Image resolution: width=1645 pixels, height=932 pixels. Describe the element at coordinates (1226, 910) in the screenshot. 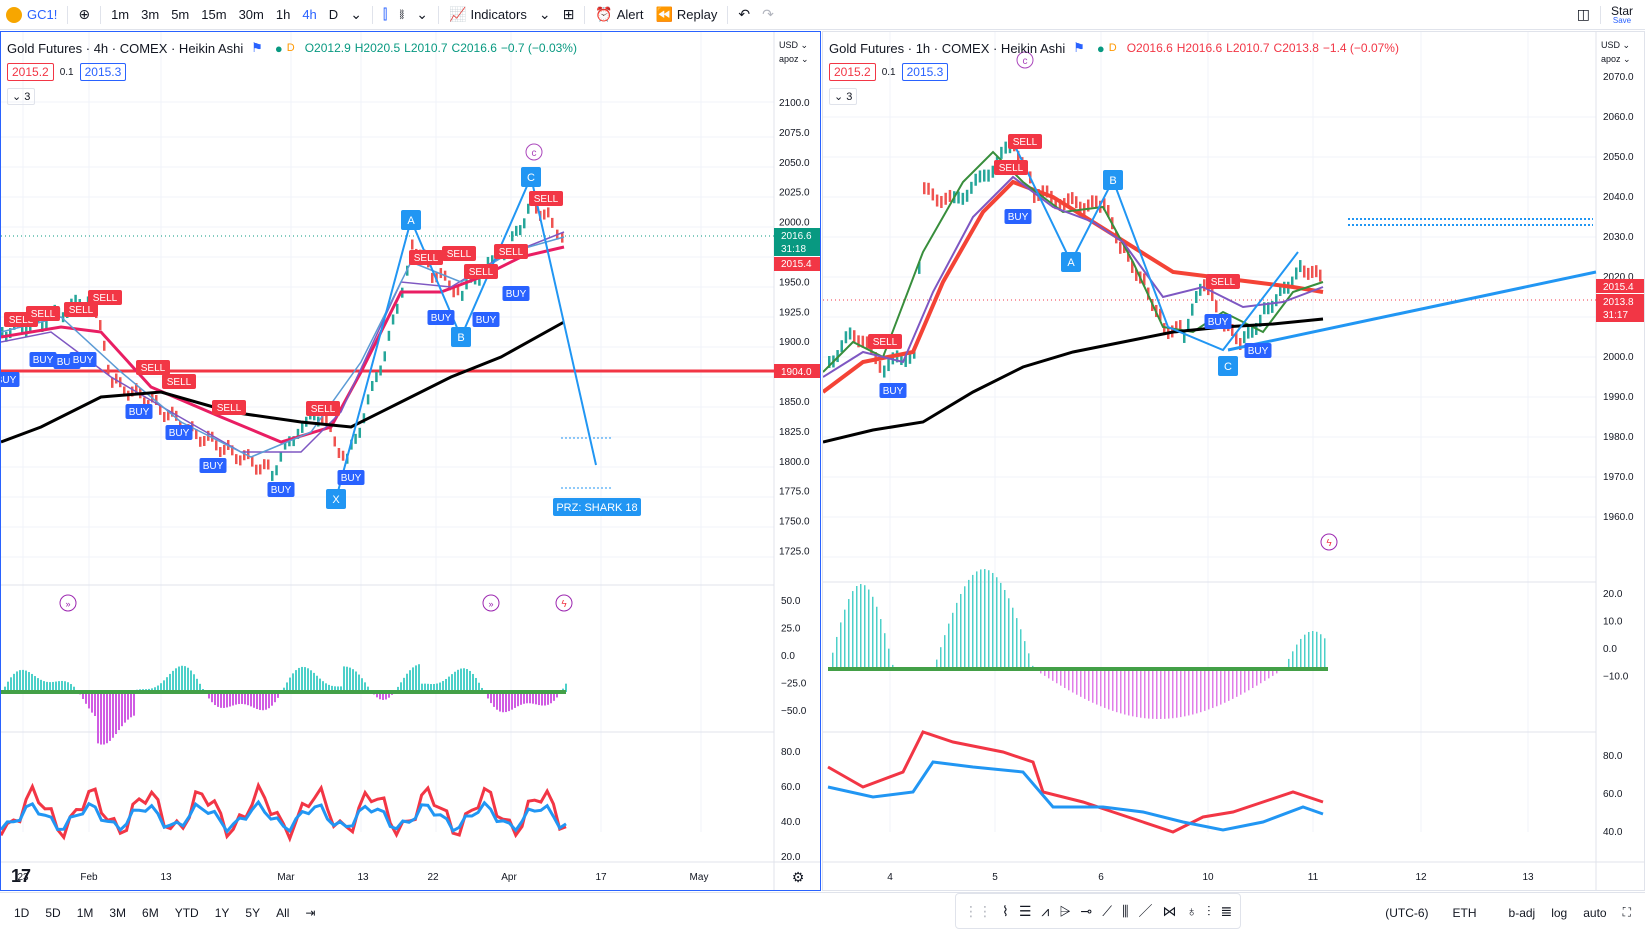

I see `settings-lines-icon: ≣` at that location.